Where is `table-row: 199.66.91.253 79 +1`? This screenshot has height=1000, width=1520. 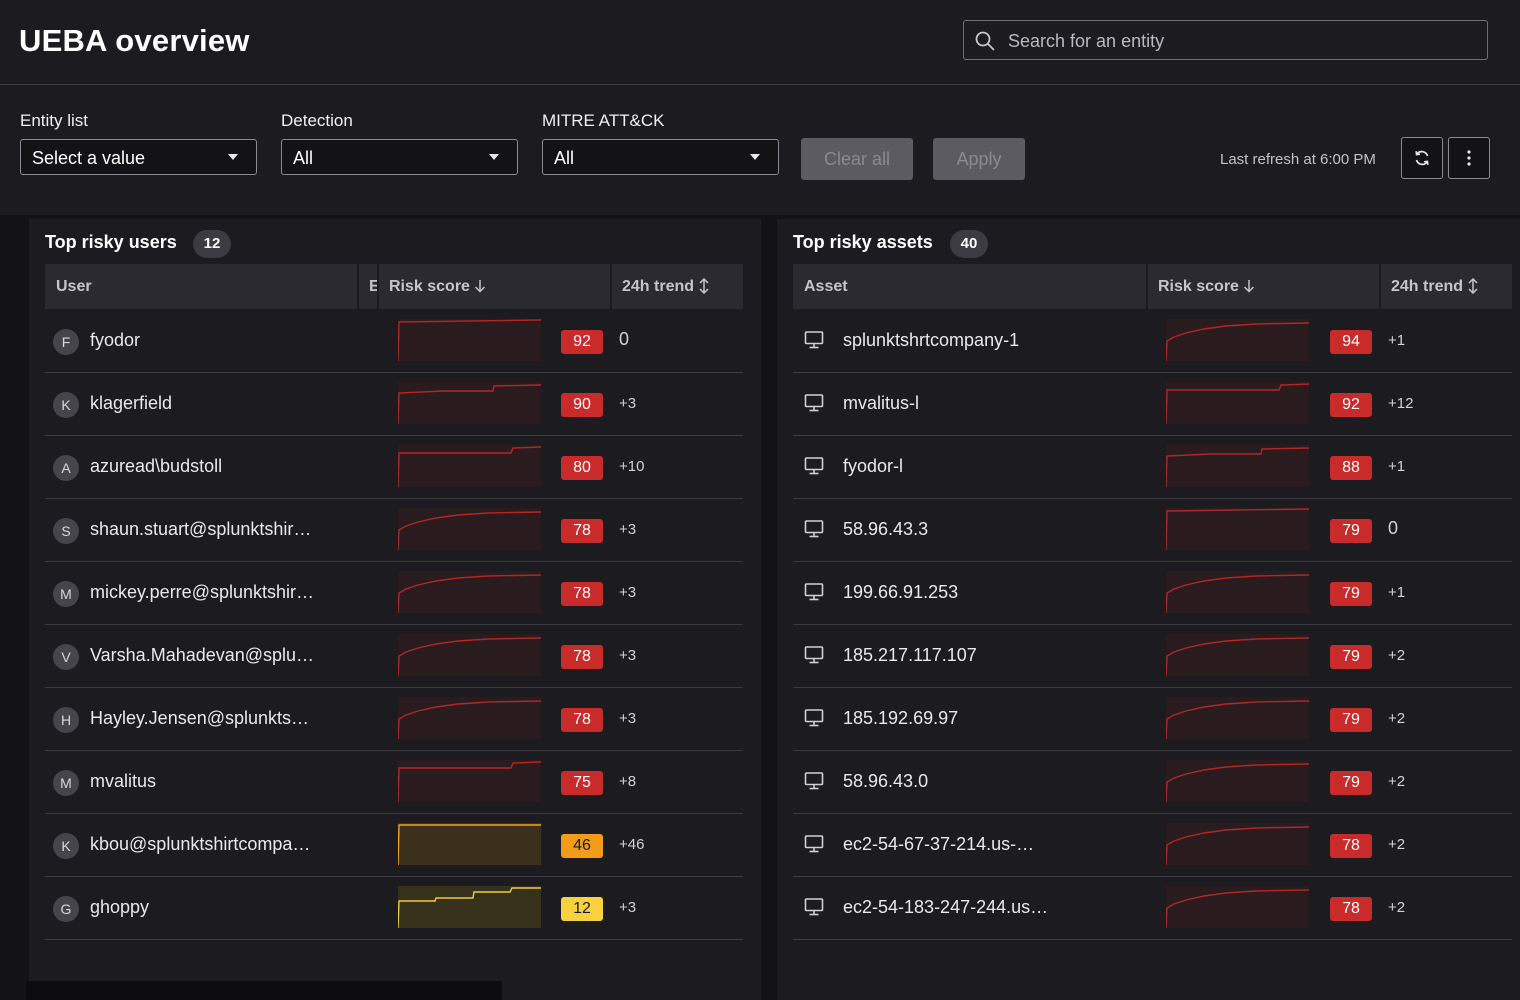
table-row: 199.66.91.253 79 +1 is located at coordinates (1152, 593).